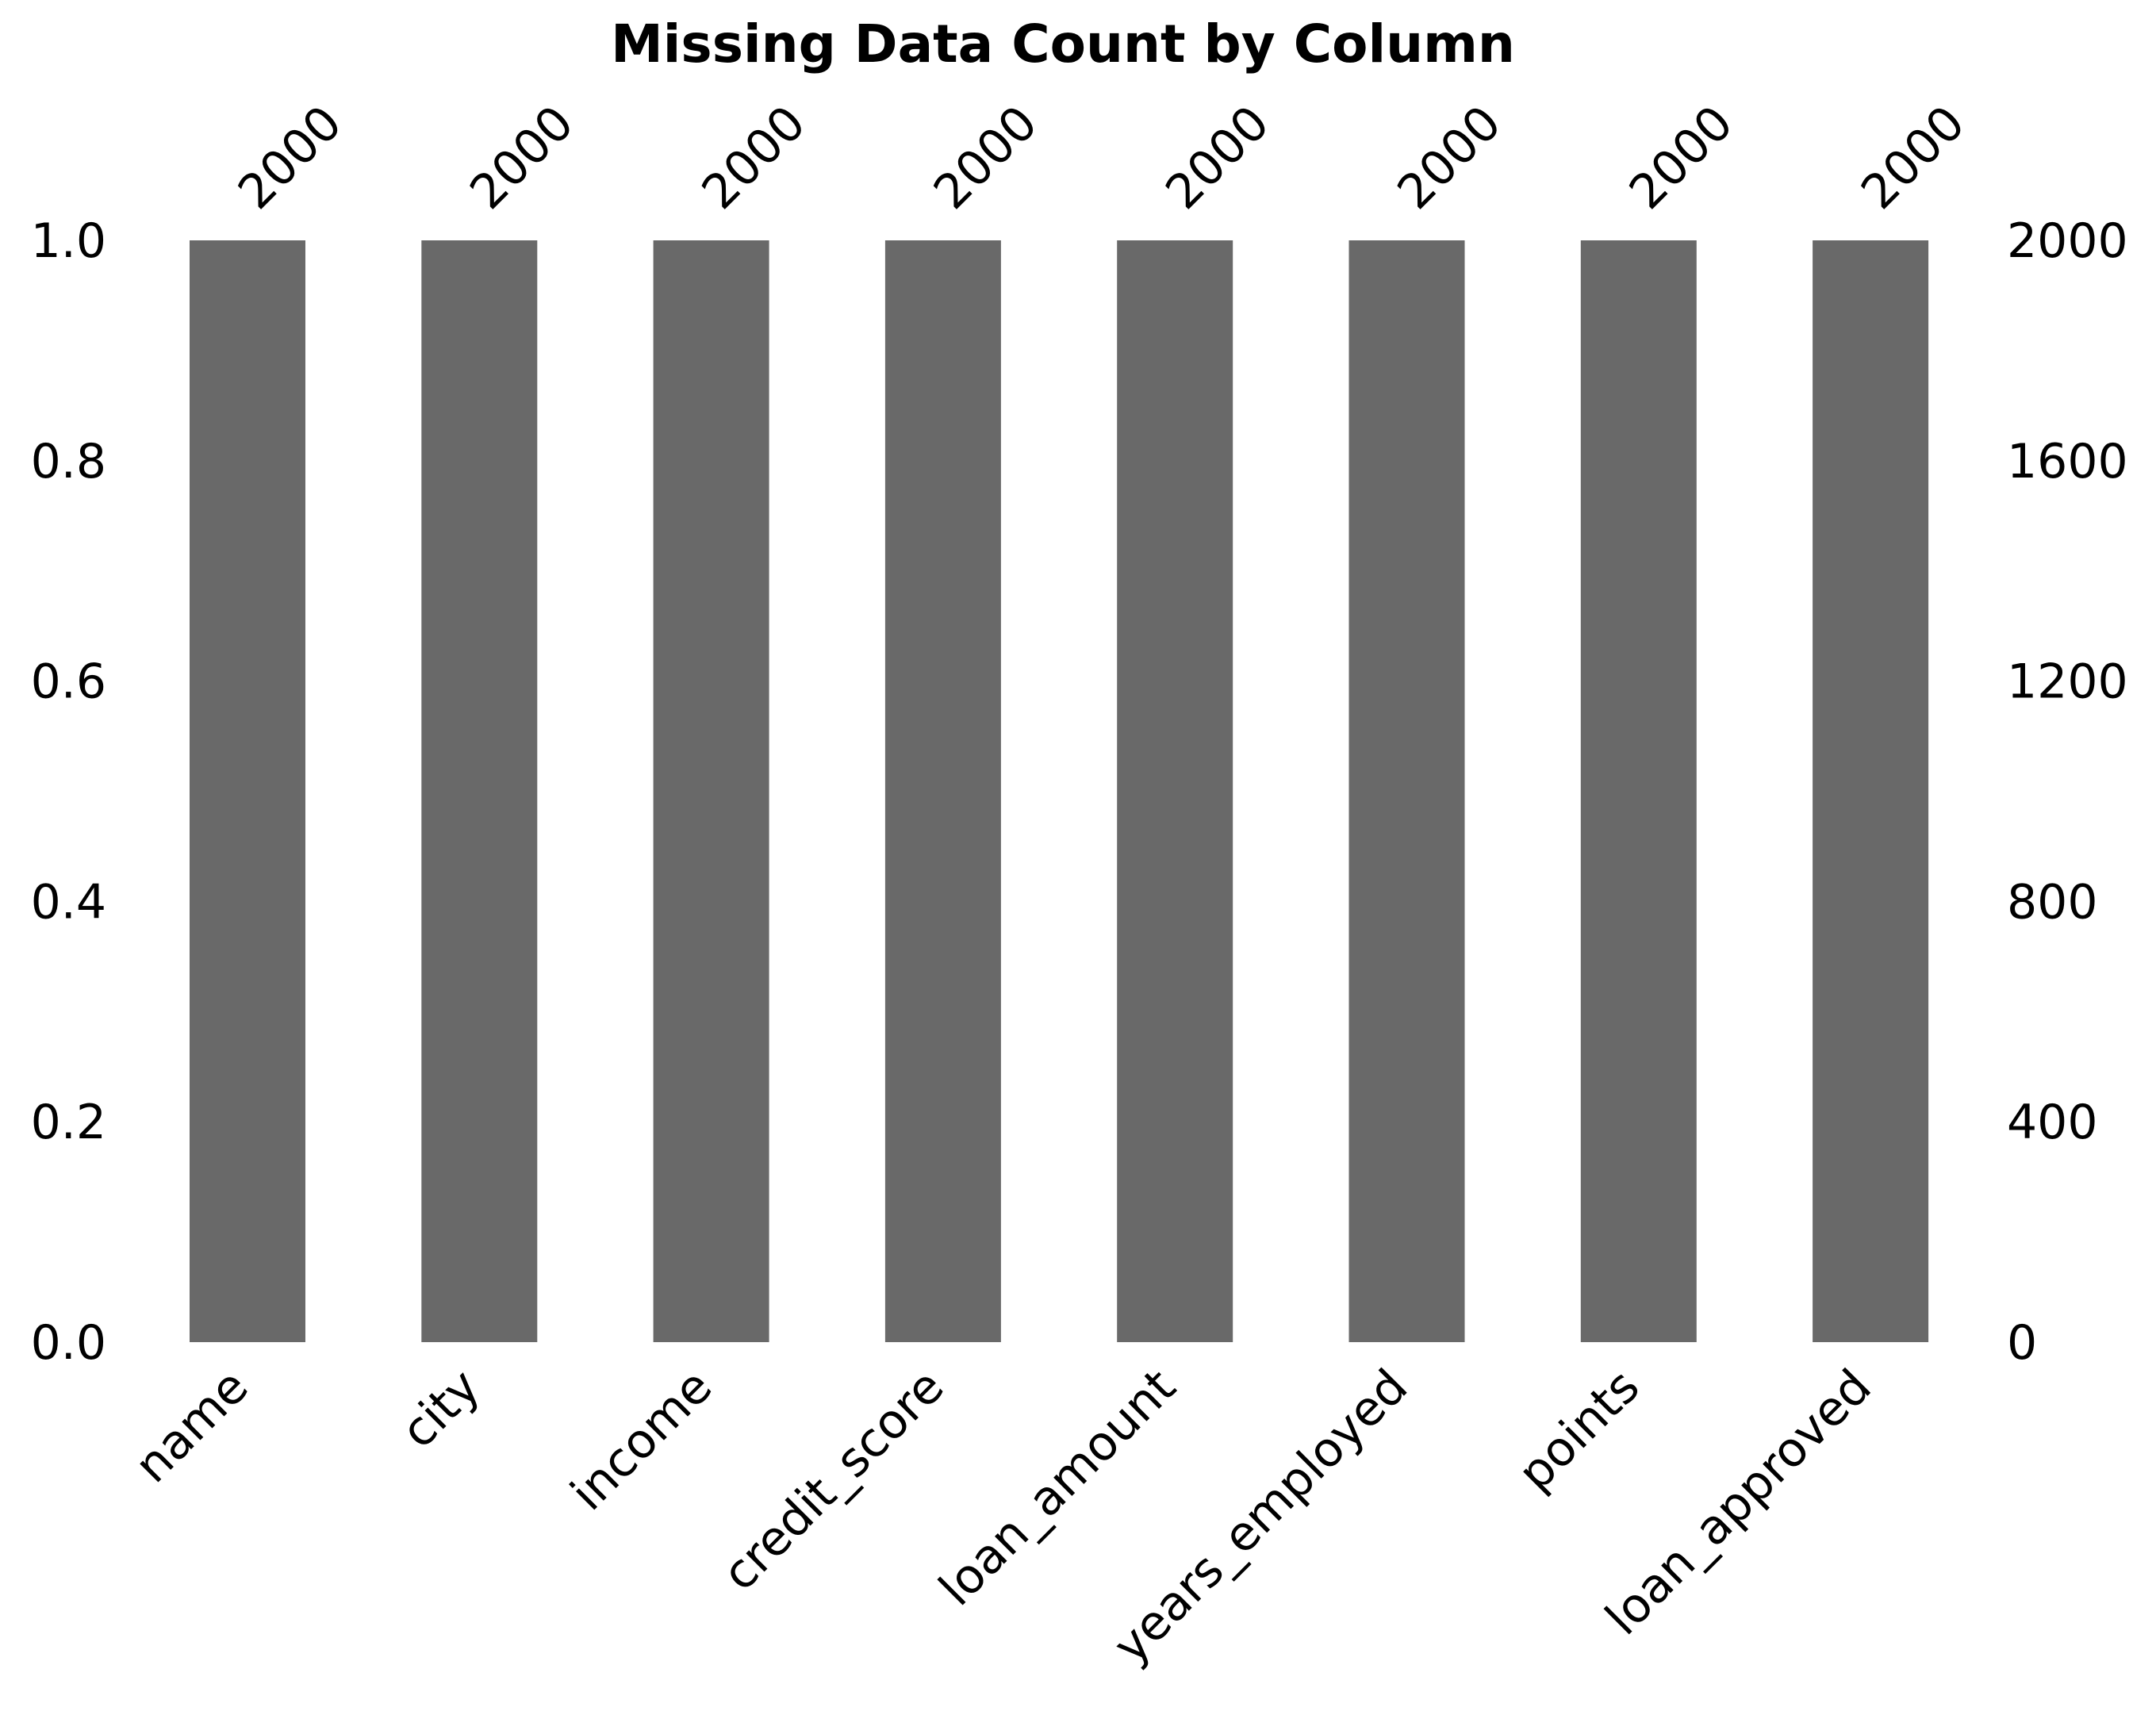 This screenshot has width=2156, height=1734. I want to click on left-tick-label: 0.4, so click(68, 902).